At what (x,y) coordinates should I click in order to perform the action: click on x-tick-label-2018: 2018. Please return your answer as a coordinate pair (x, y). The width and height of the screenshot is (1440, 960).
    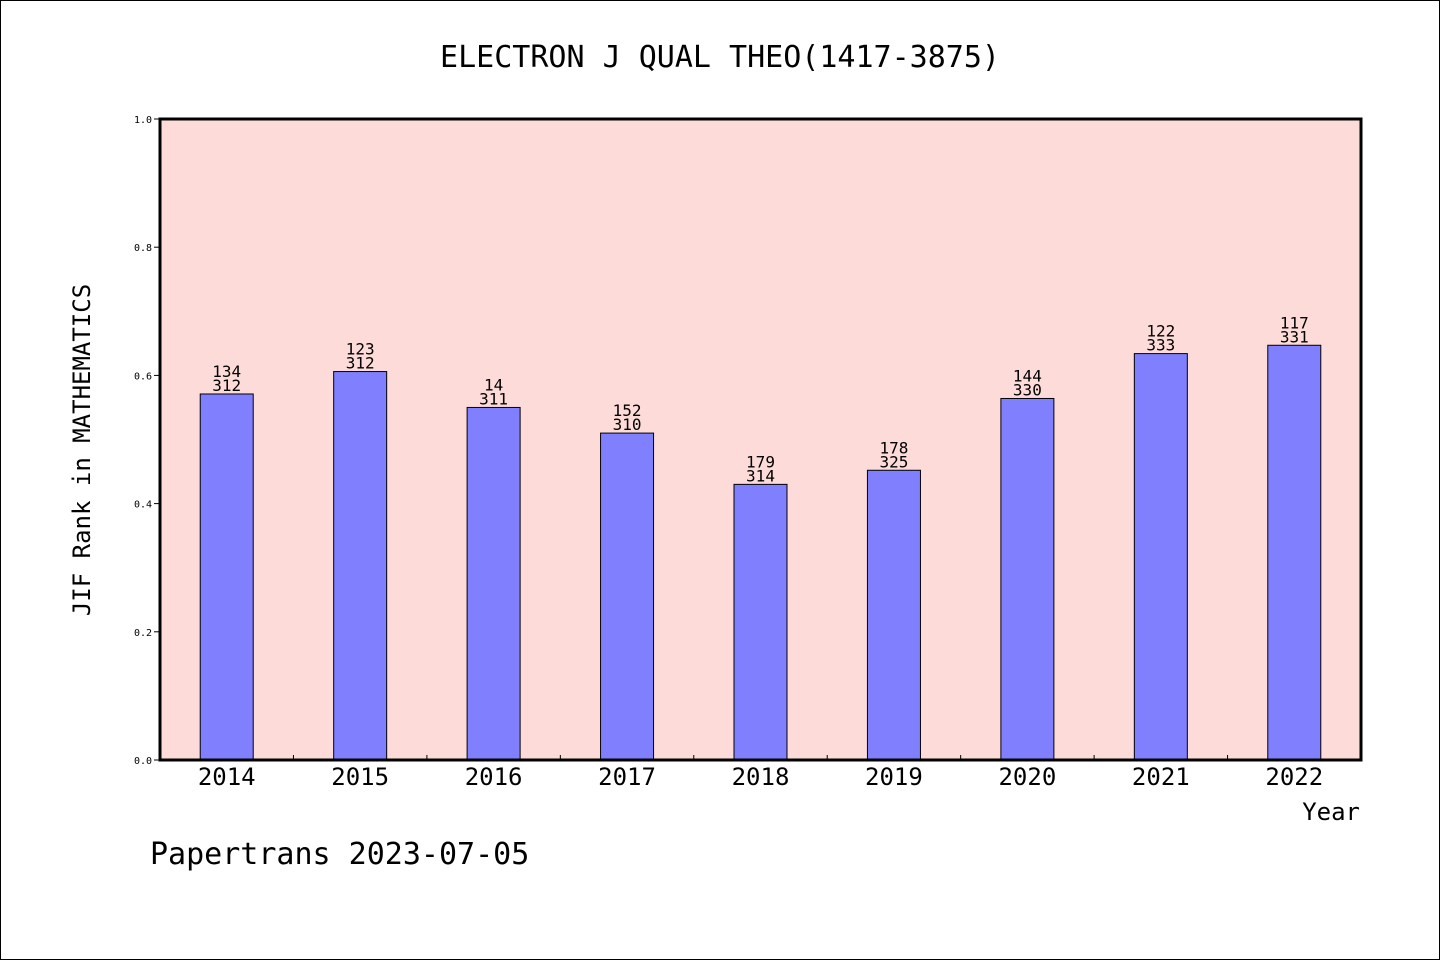
    Looking at the image, I should click on (761, 777).